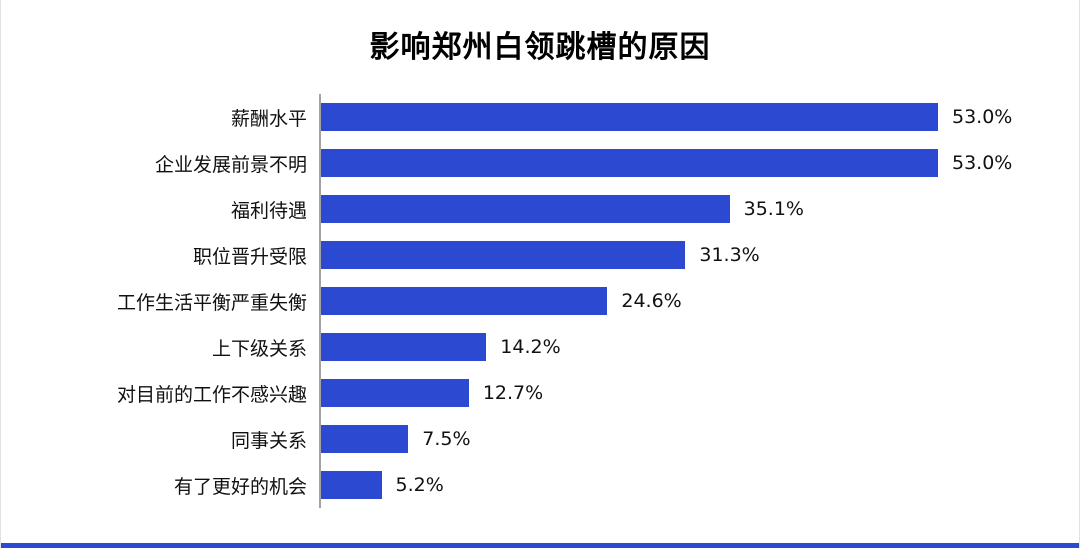 Image resolution: width=1080 pixels, height=548 pixels. Describe the element at coordinates (699, 439) in the screenshot. I see `bar-plot-area: 7.5%` at that location.